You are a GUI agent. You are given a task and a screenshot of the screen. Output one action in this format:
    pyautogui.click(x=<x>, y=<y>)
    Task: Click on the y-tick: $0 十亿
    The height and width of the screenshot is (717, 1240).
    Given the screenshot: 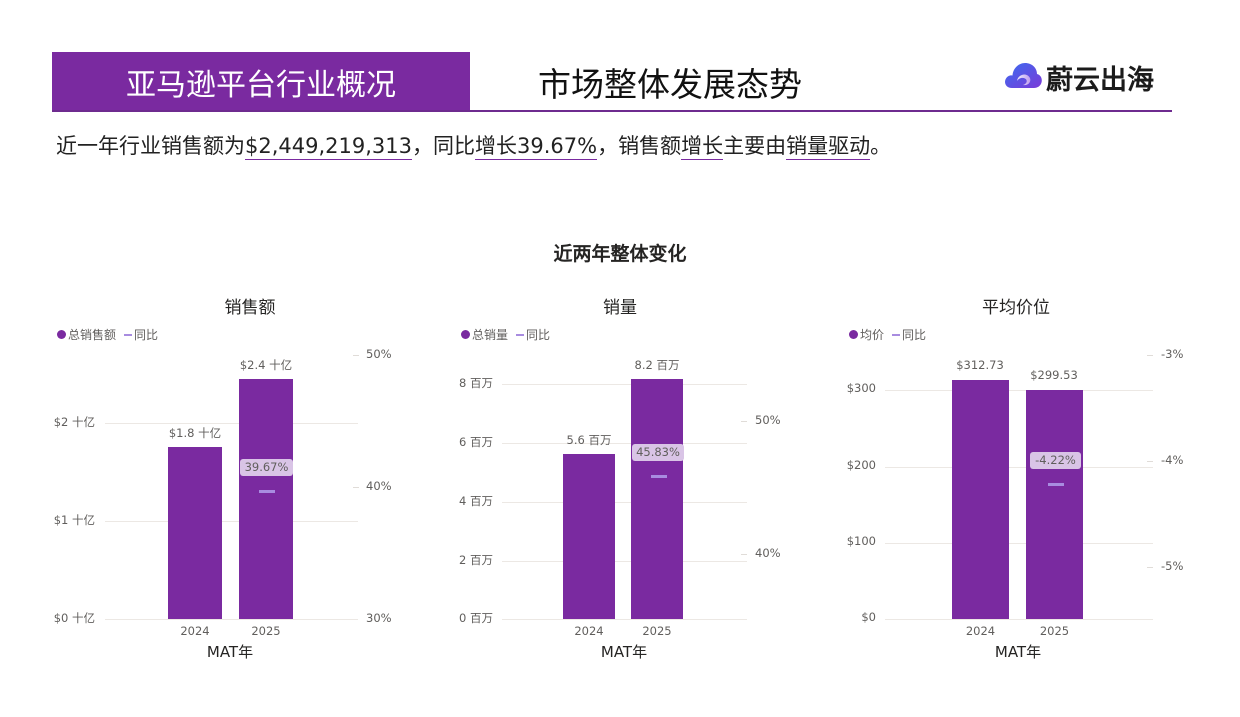 What is the action you would take?
    pyautogui.click(x=74, y=618)
    